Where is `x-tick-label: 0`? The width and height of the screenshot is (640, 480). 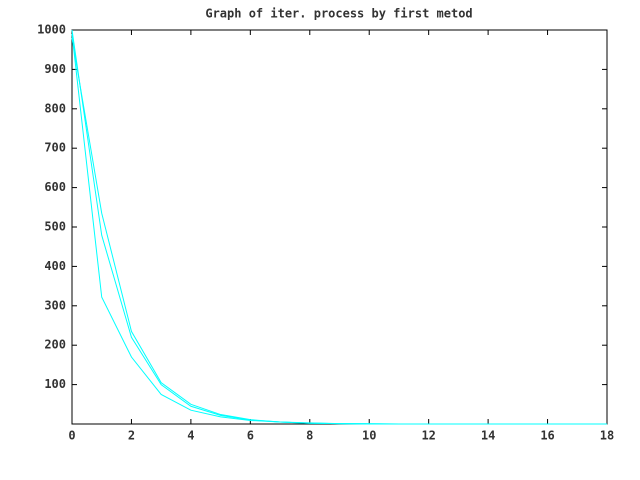 x-tick-label: 0 is located at coordinates (71, 436).